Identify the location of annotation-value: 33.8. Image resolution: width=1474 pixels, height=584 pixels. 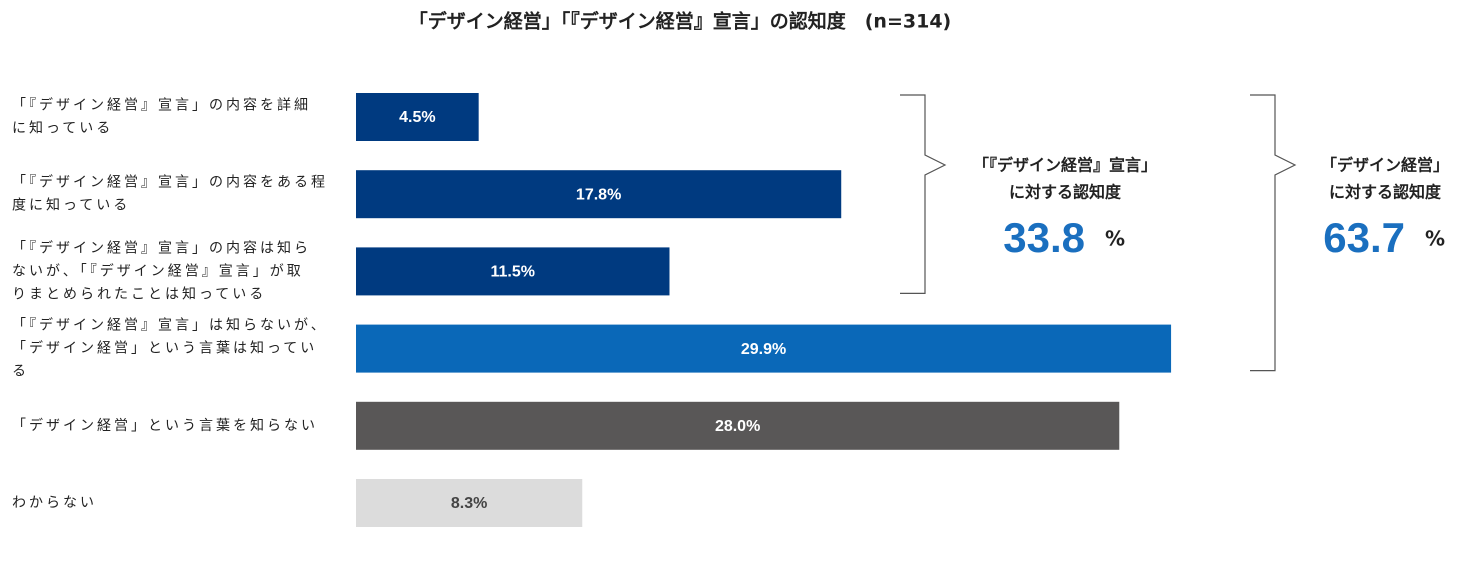
(1044, 237).